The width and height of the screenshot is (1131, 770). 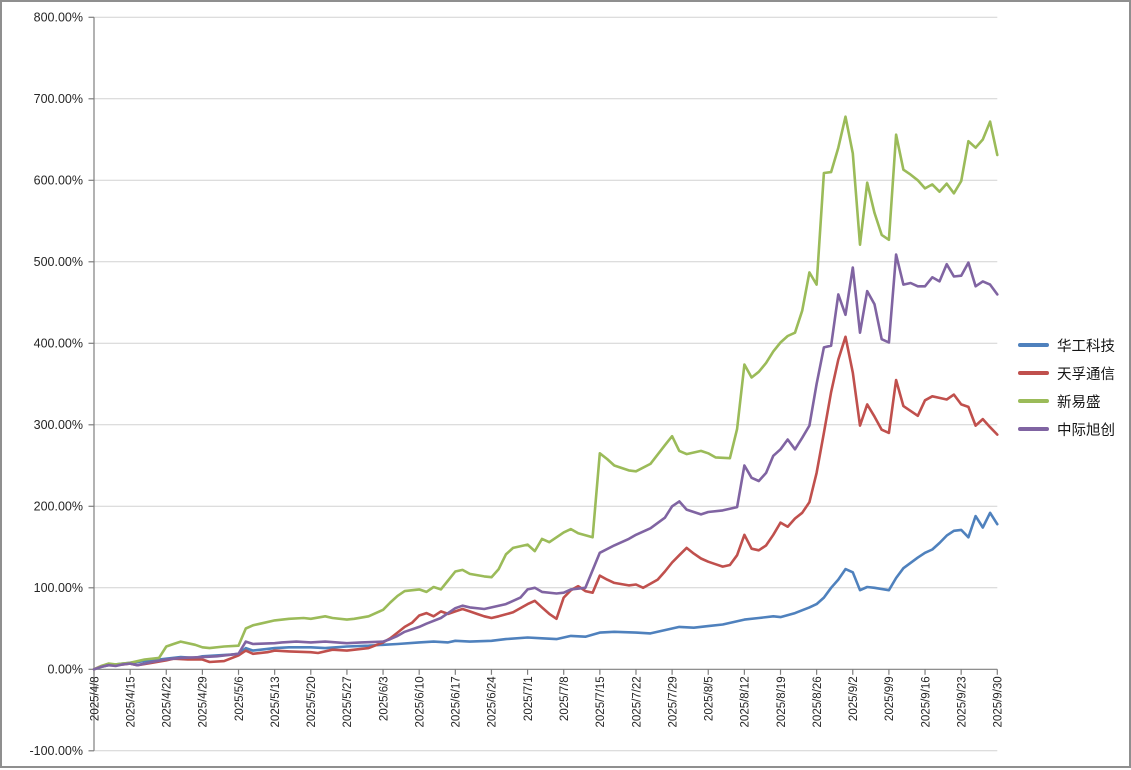 What do you see at coordinates (1086, 374) in the screenshot?
I see `legend-label: 天孚通信` at bounding box center [1086, 374].